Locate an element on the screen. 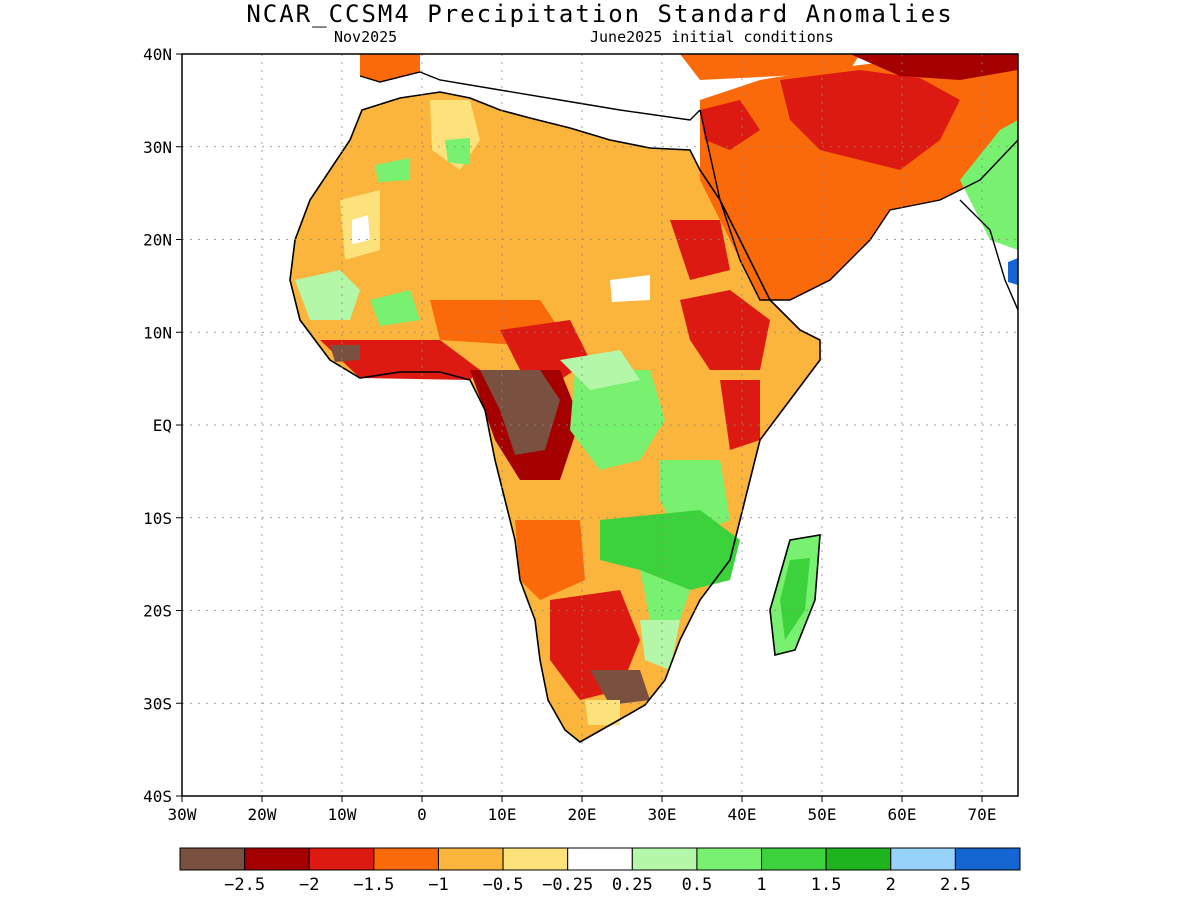 This screenshot has width=1200, height=900. guinea-wet is located at coordinates (395, 308).